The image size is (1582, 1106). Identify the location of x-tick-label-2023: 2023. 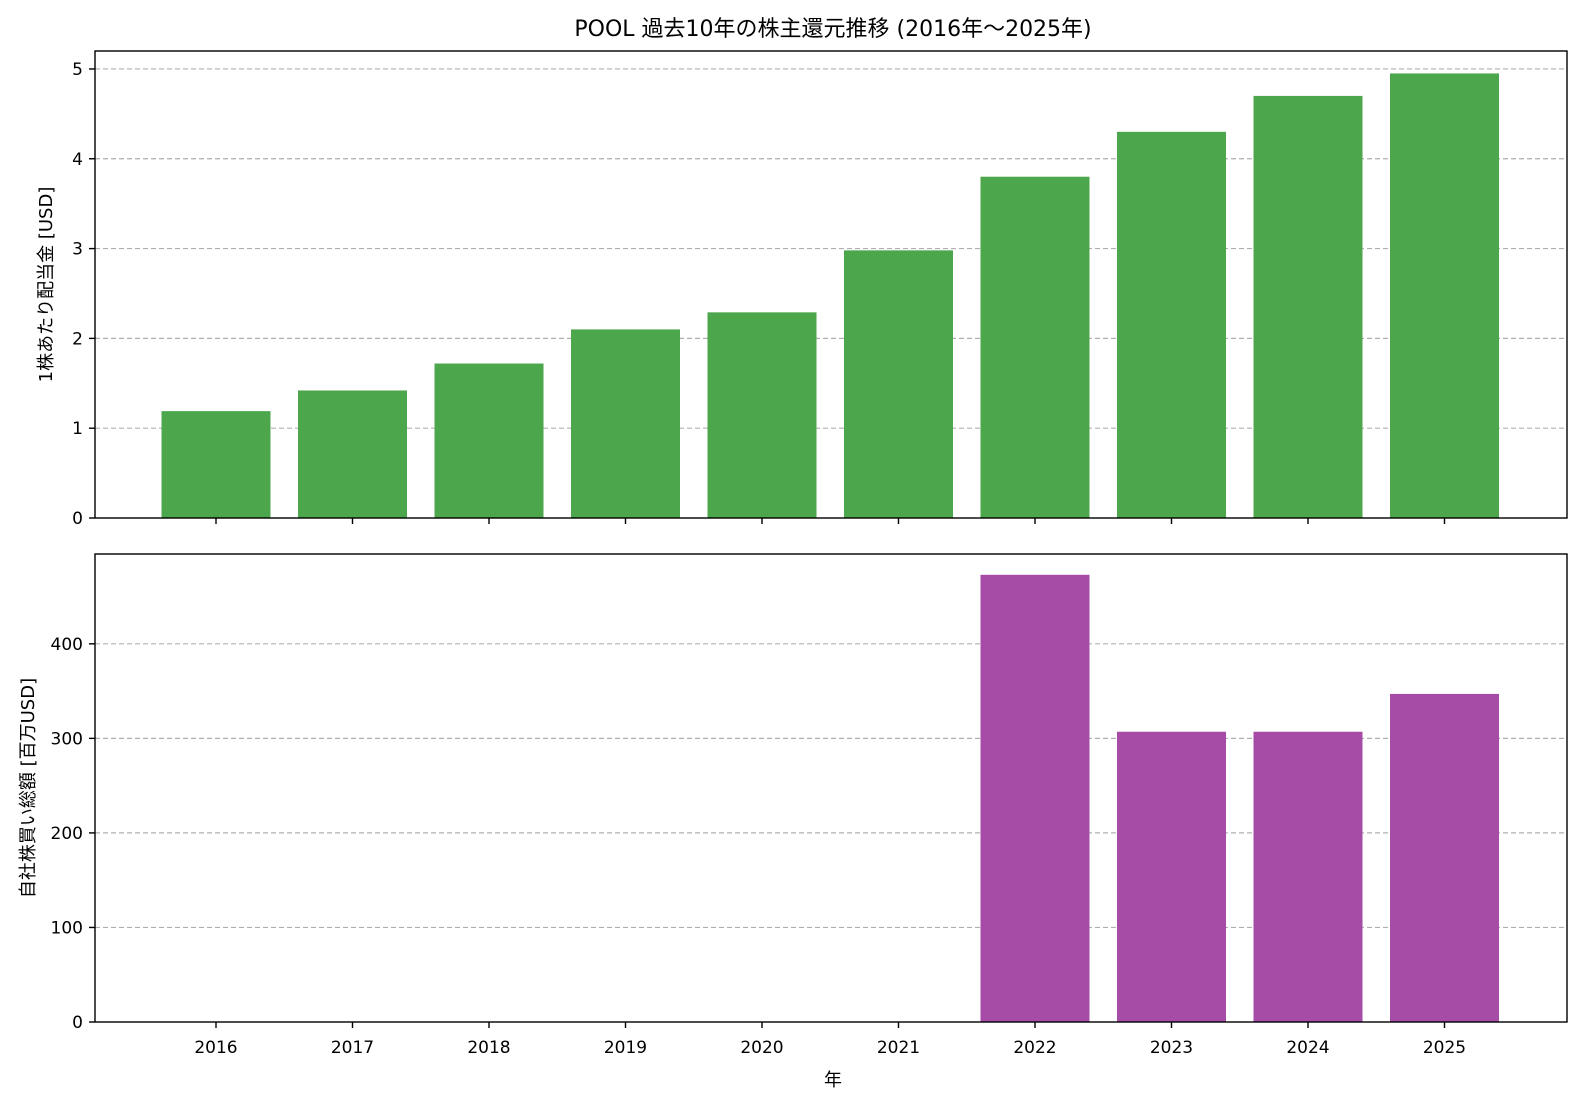
(1171, 1048).